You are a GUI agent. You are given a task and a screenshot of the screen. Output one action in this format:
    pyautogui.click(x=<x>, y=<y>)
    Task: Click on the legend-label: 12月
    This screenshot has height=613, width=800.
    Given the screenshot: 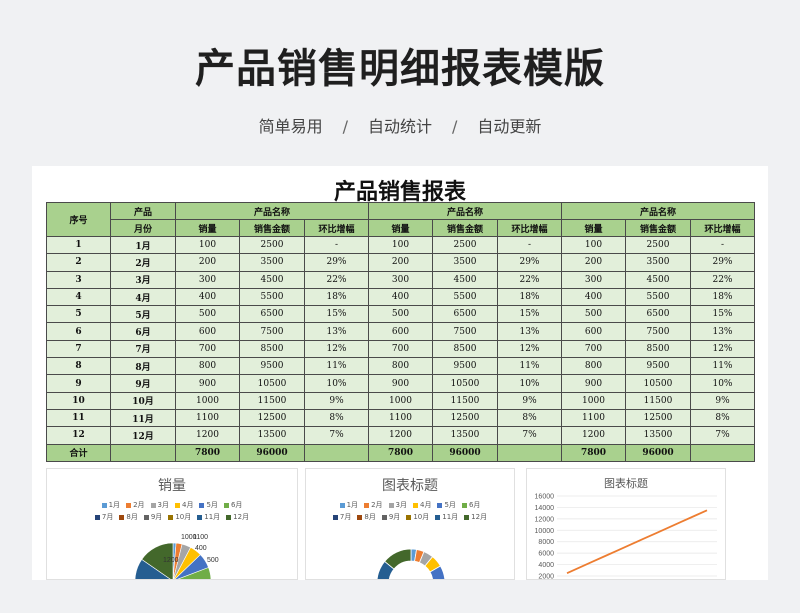 What is the action you would take?
    pyautogui.click(x=241, y=517)
    